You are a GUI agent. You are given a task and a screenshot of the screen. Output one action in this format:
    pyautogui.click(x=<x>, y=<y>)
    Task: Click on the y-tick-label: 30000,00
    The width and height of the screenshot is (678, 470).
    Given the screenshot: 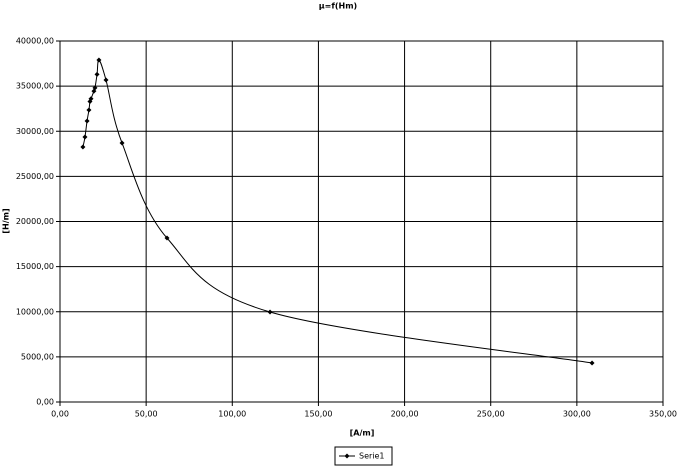 What is the action you would take?
    pyautogui.click(x=35, y=131)
    